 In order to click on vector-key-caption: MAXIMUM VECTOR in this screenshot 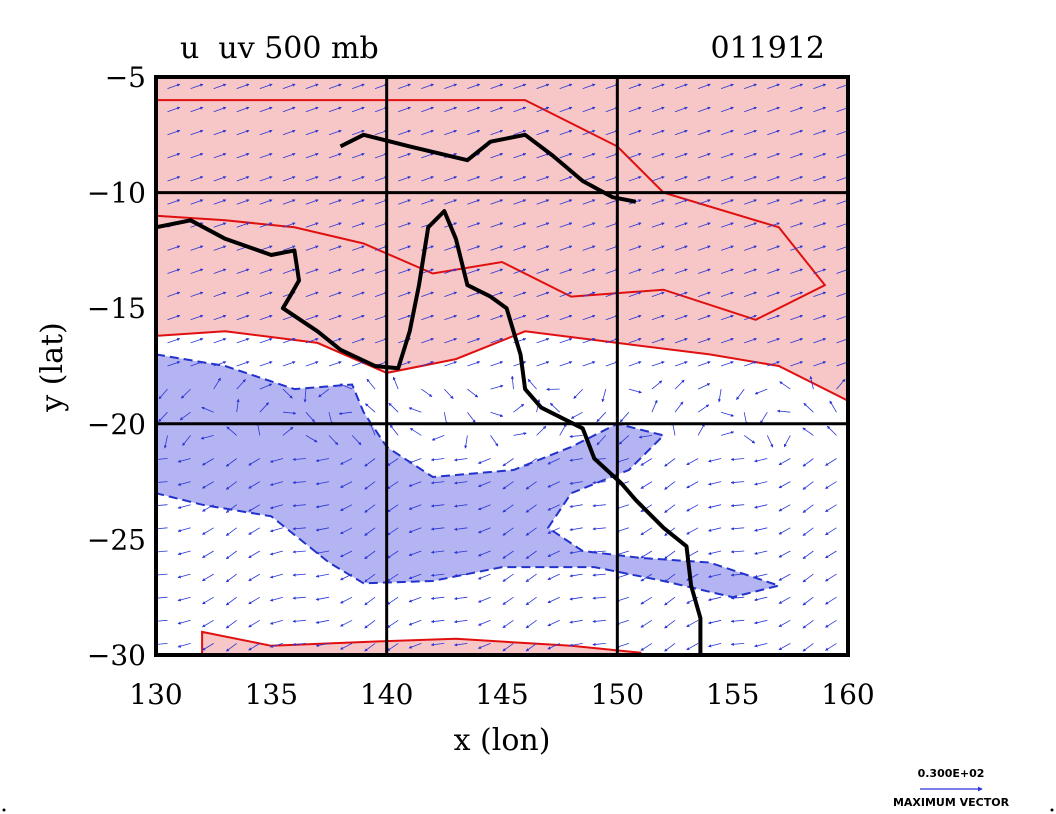, I will do `click(951, 802)`.